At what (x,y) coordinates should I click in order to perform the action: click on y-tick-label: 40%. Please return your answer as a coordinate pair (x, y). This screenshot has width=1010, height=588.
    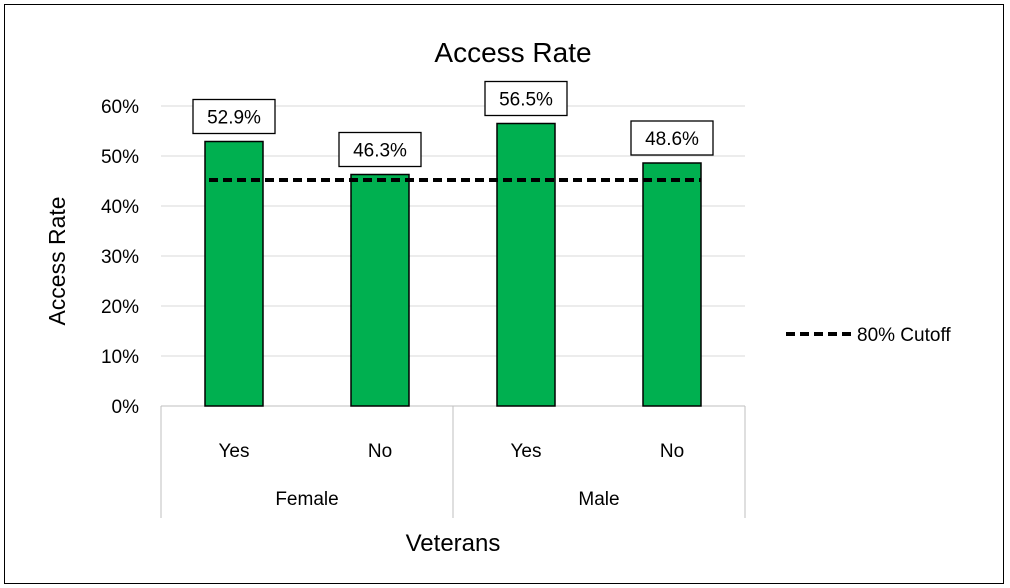
    Looking at the image, I should click on (120, 207).